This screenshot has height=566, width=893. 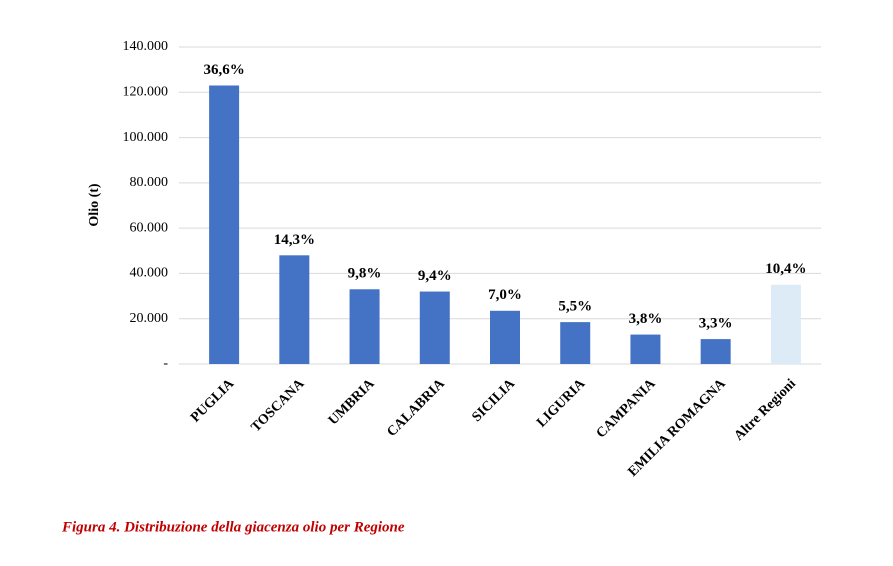 What do you see at coordinates (213, 401) in the screenshot?
I see `x-tick-label: PUGLIA` at bounding box center [213, 401].